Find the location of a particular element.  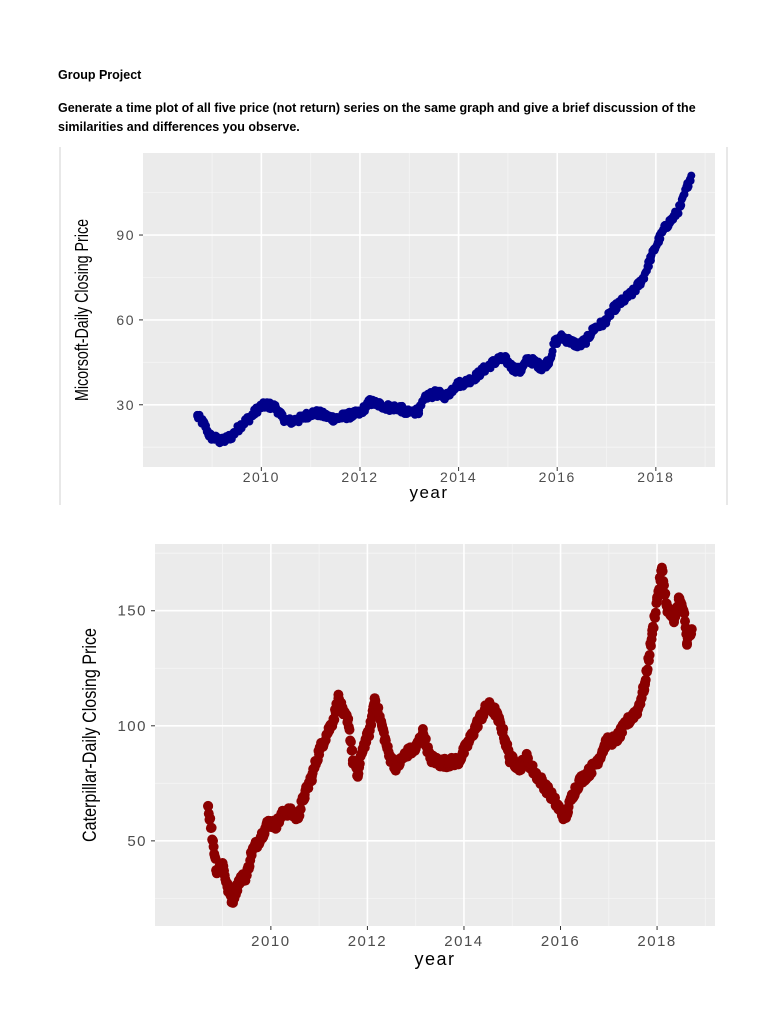

y-tick-label: 90 is located at coordinates (125, 235).